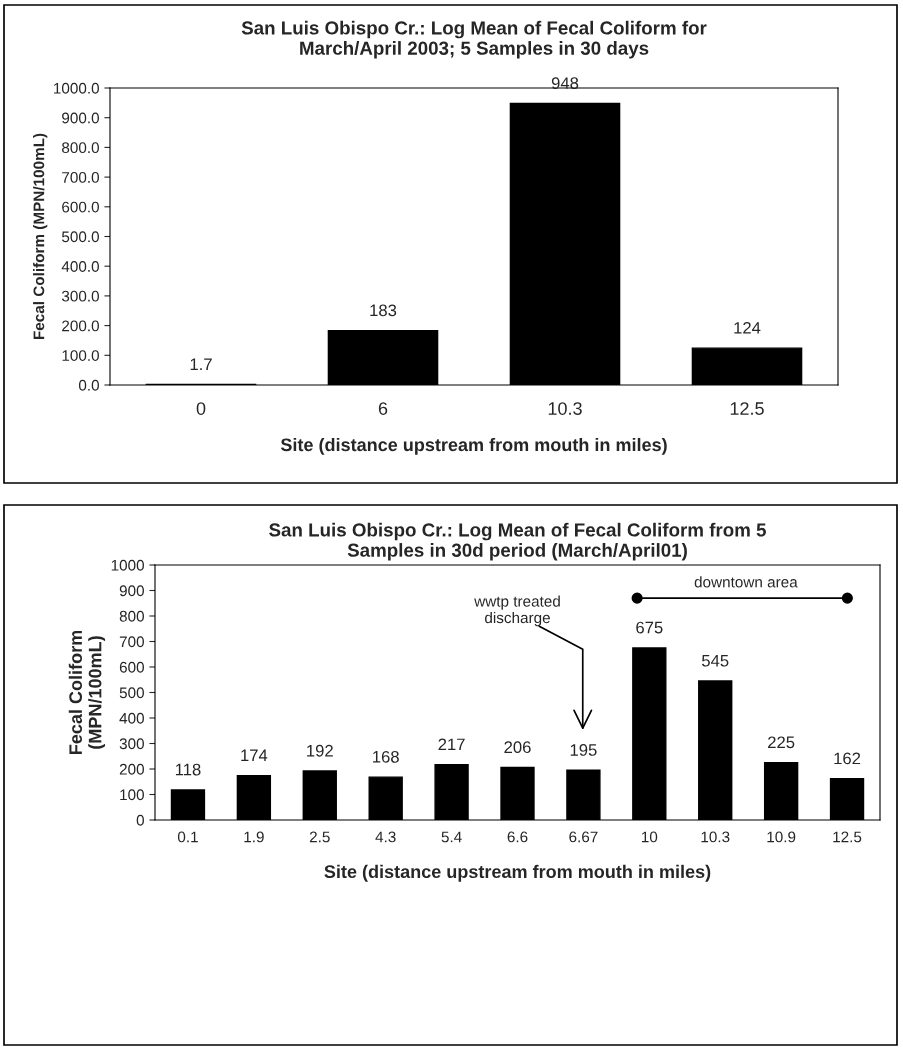 The width and height of the screenshot is (903, 1056). I want to click on data-label: 948, so click(565, 83).